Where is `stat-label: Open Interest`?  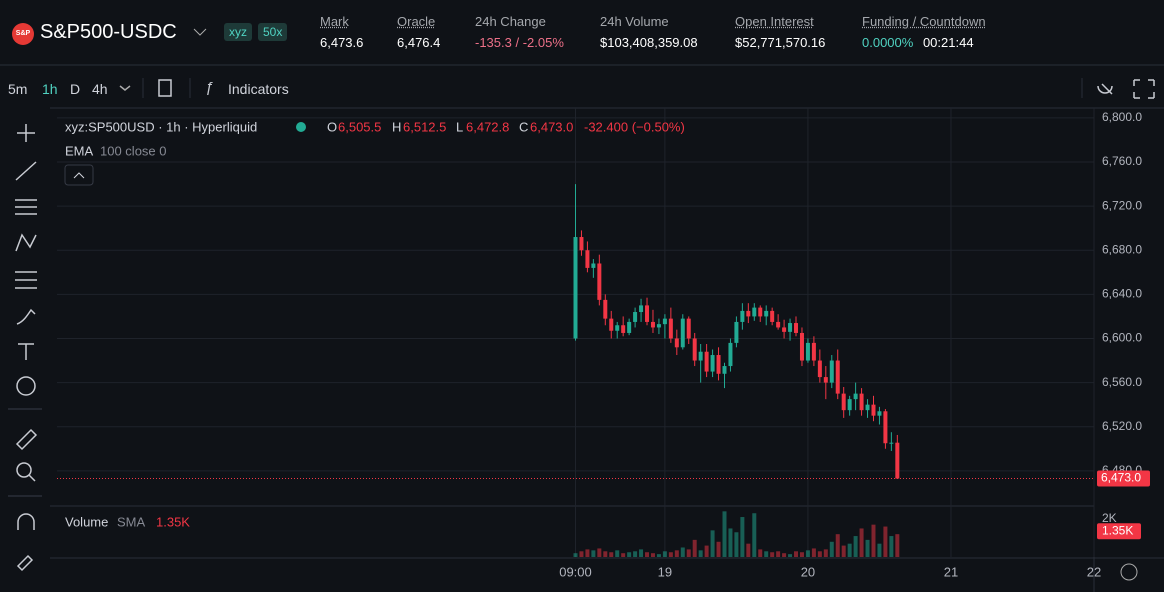 stat-label: Open Interest is located at coordinates (774, 21).